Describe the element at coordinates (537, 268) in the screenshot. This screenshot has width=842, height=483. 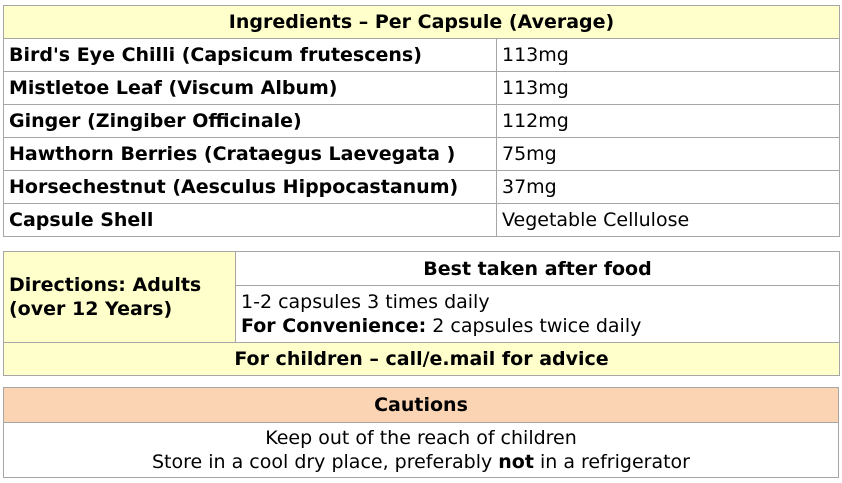
I see `best-taken-label: Best taken after food` at that location.